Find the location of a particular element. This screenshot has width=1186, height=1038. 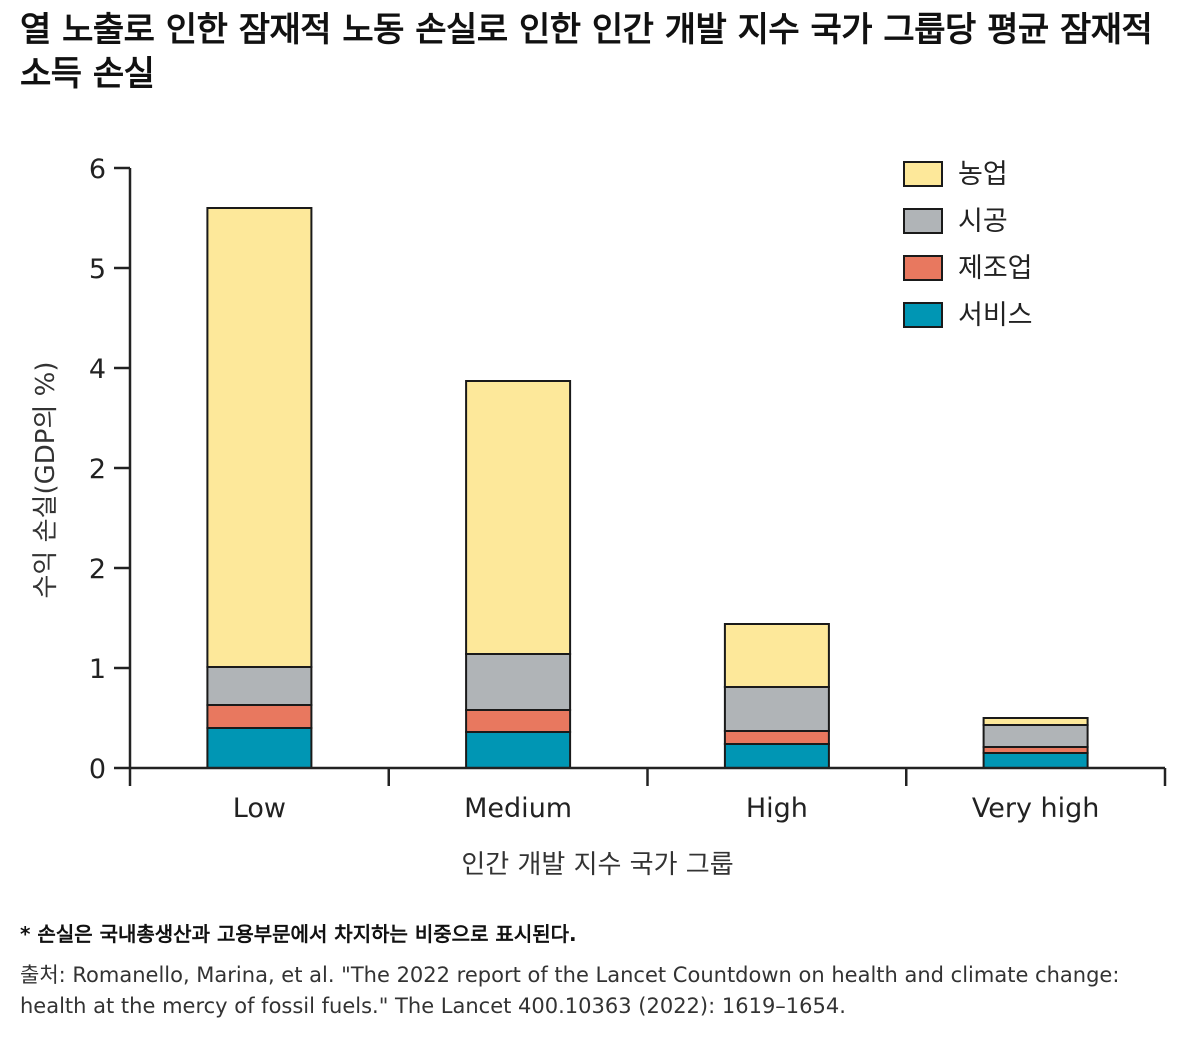

y-tick-label: 4 is located at coordinates (97, 369).